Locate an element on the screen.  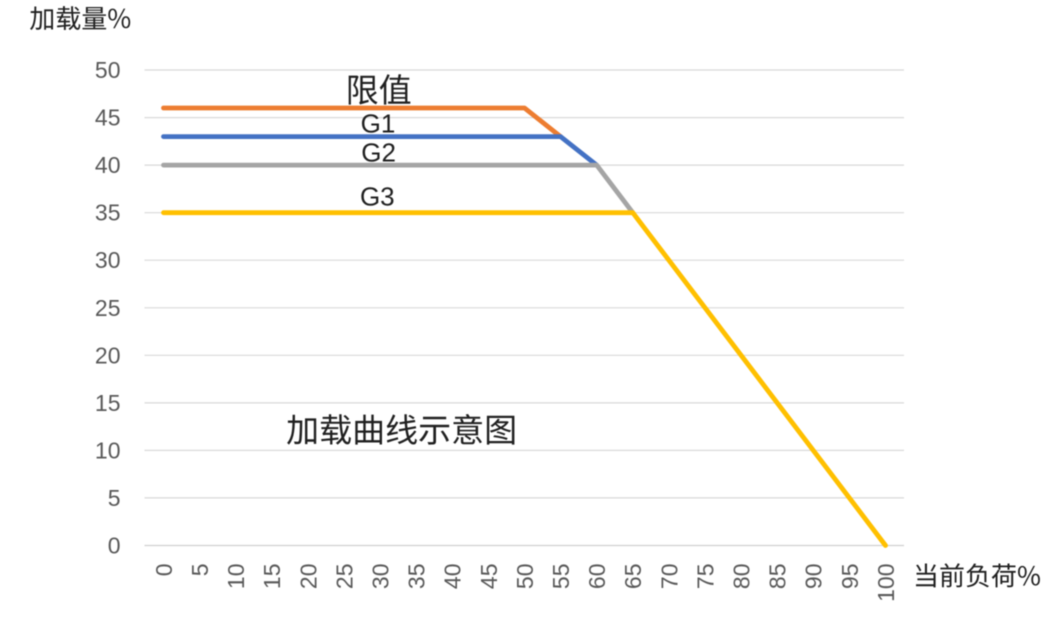
svg-text: 80 is located at coordinates (742, 577).